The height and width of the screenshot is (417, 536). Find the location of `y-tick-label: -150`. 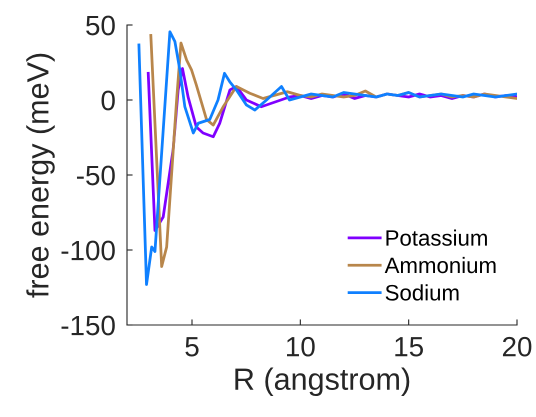

y-tick-label: -150 is located at coordinates (88, 326).